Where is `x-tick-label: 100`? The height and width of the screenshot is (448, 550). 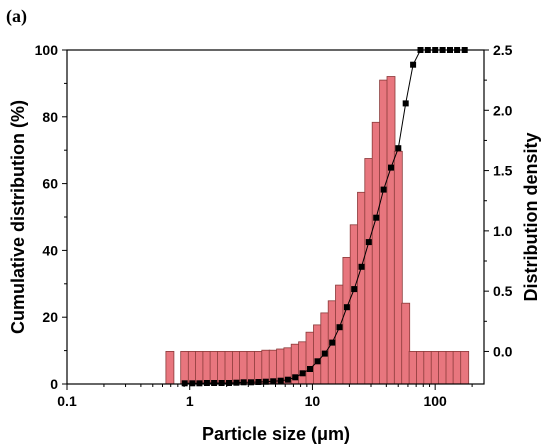
x-tick-label: 100 is located at coordinates (435, 401).